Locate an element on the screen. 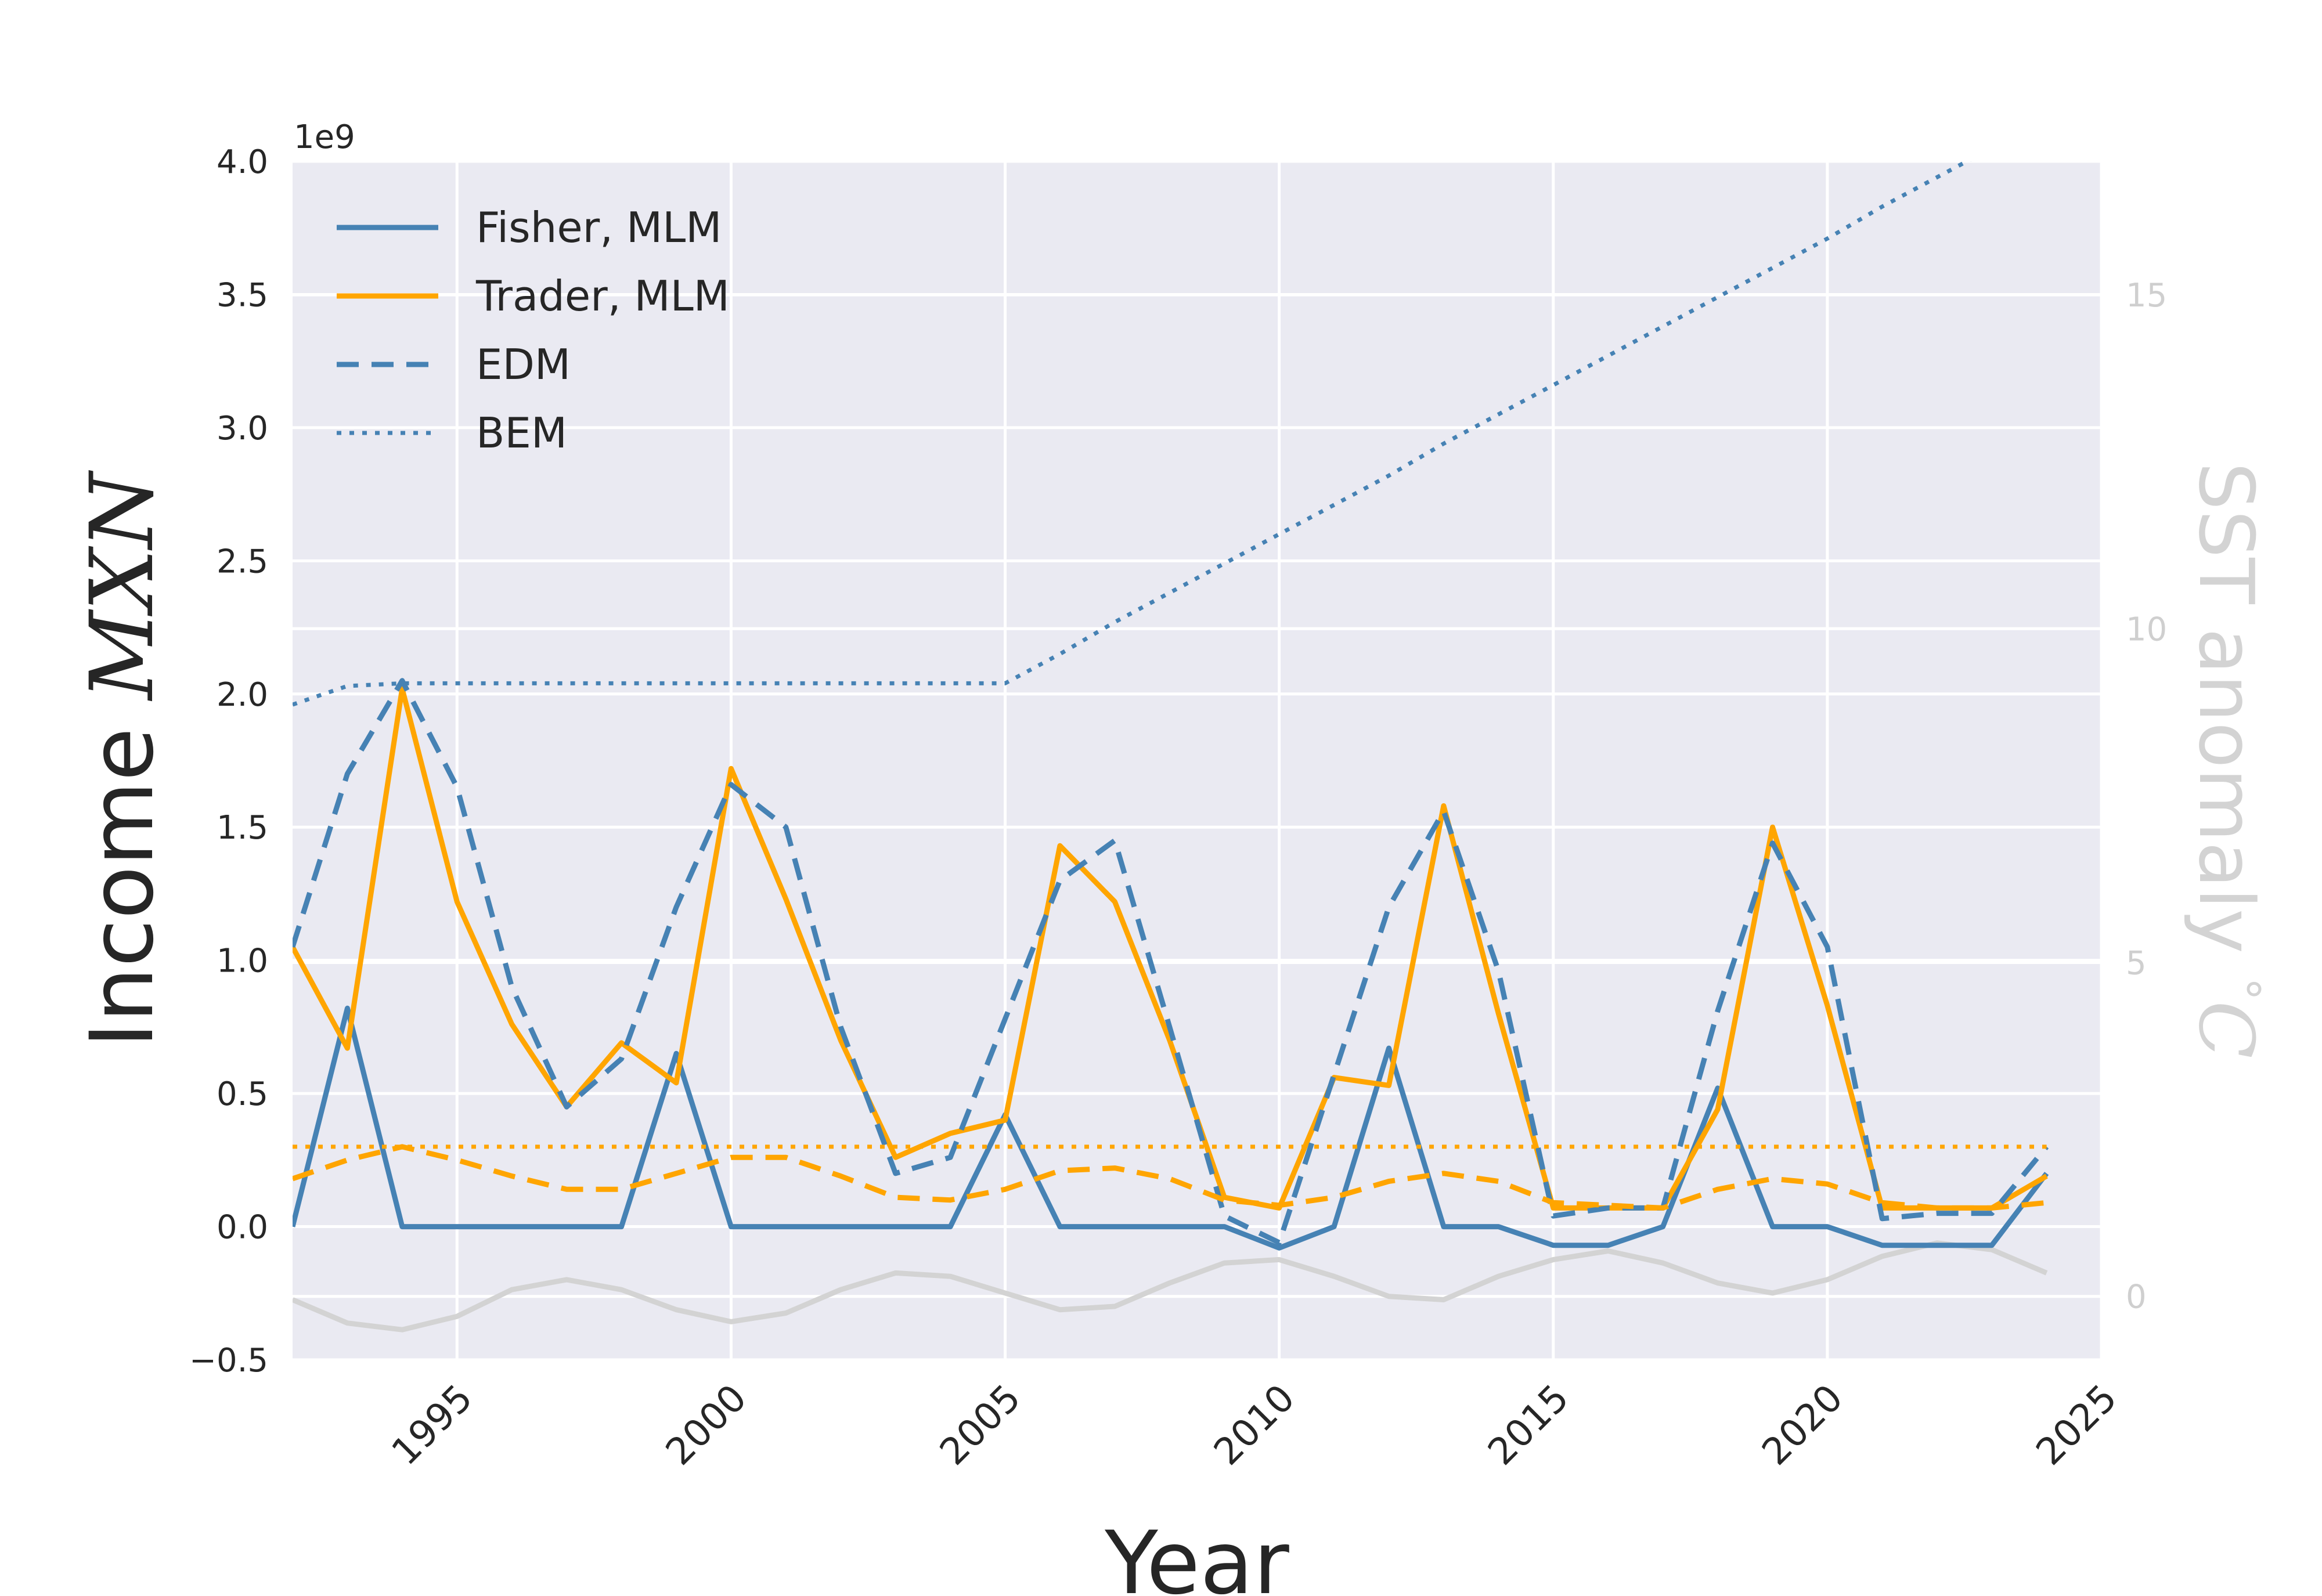 This screenshot has width=2322, height=1596. y-axis-label: Income MXN is located at coordinates (123, 759).